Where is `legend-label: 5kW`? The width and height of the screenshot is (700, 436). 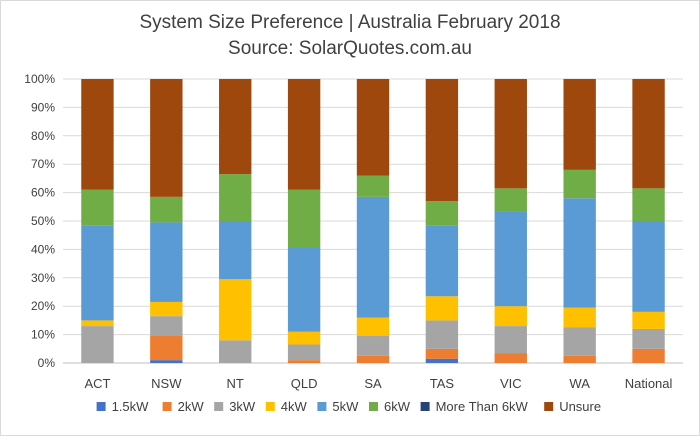 legend-label: 5kW is located at coordinates (345, 406).